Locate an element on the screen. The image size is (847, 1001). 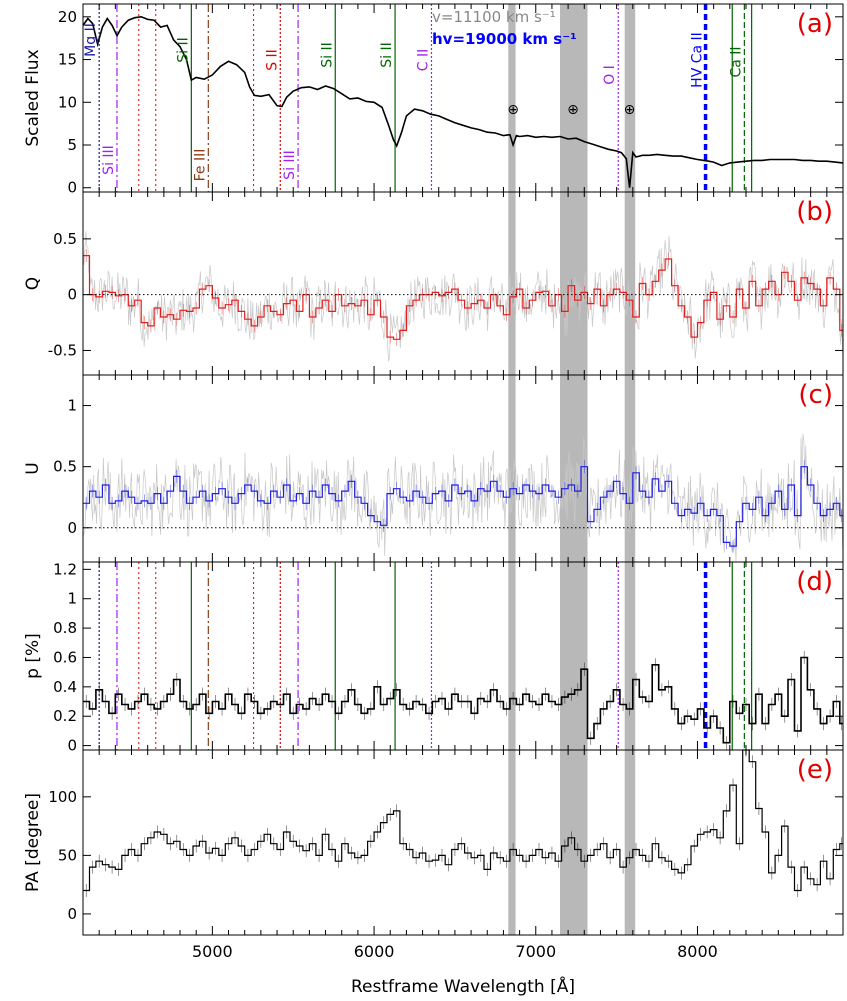
series-line-p is located at coordinates (463, 700).